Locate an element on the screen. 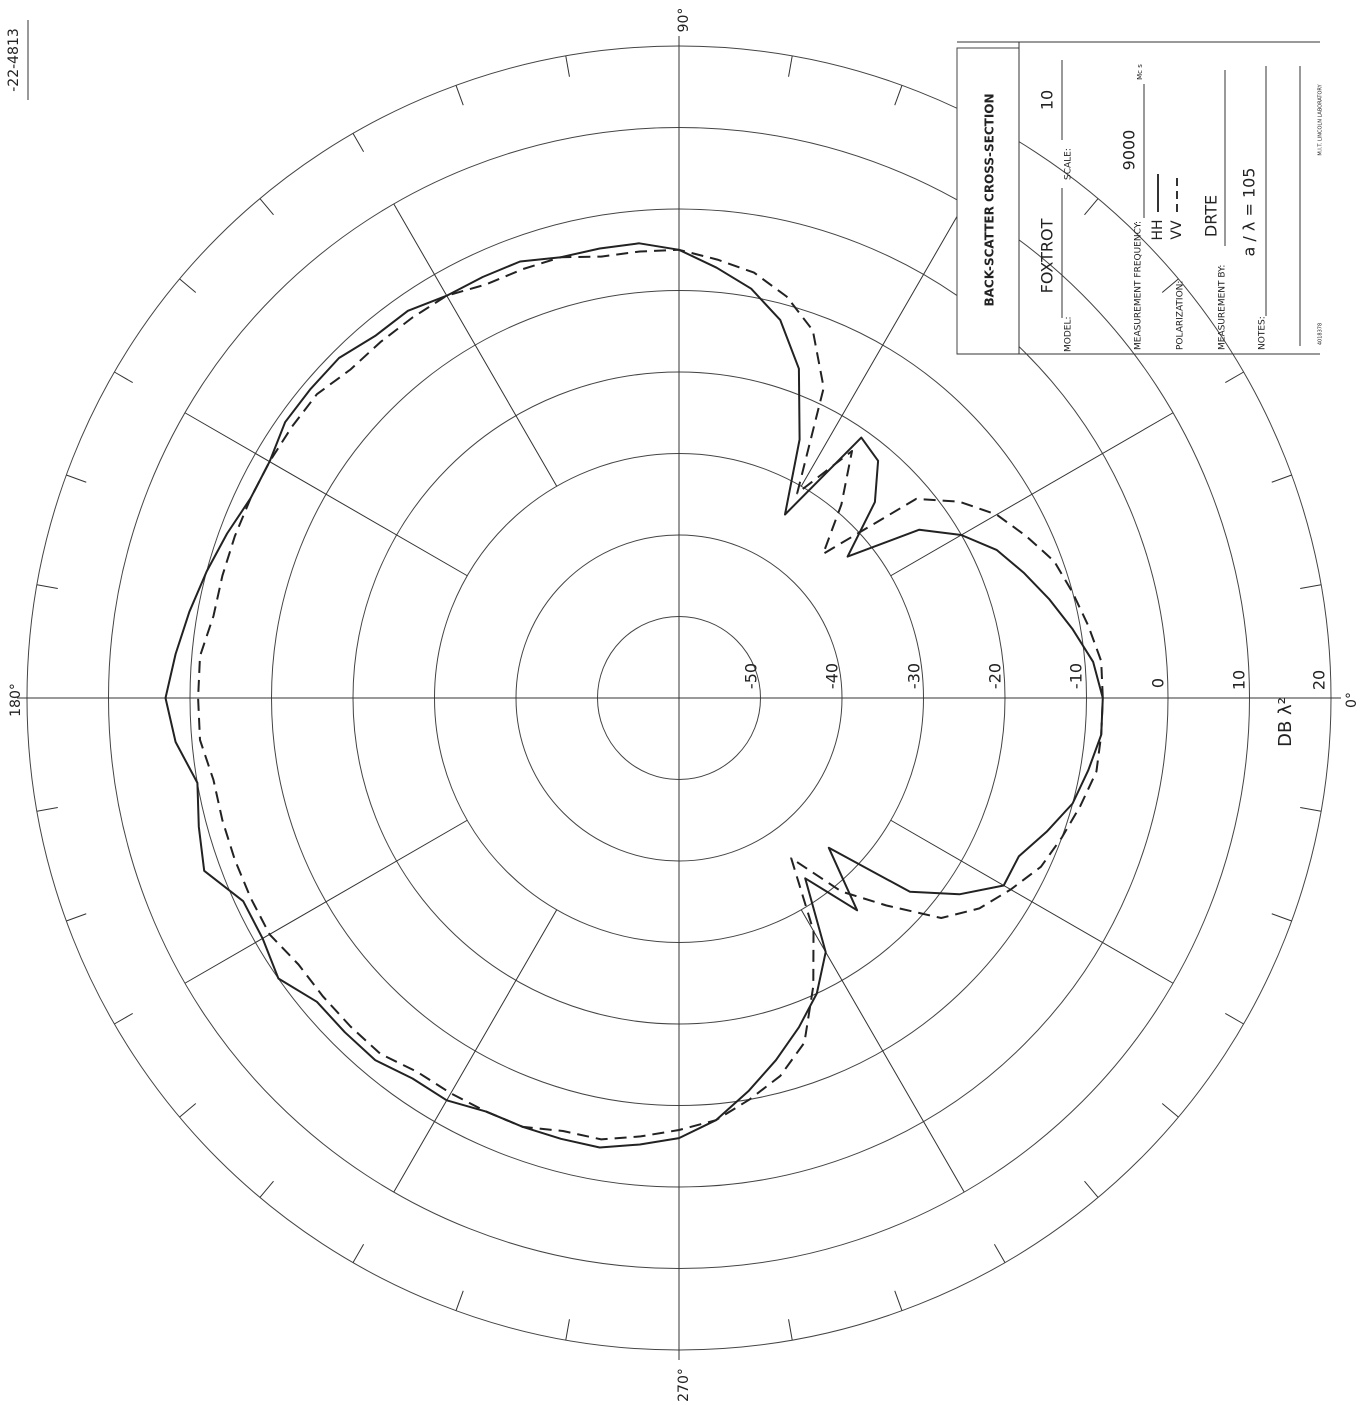 Image resolution: width=1368 pixels, height=1405 pixels. info-title-box is located at coordinates (988, 201).